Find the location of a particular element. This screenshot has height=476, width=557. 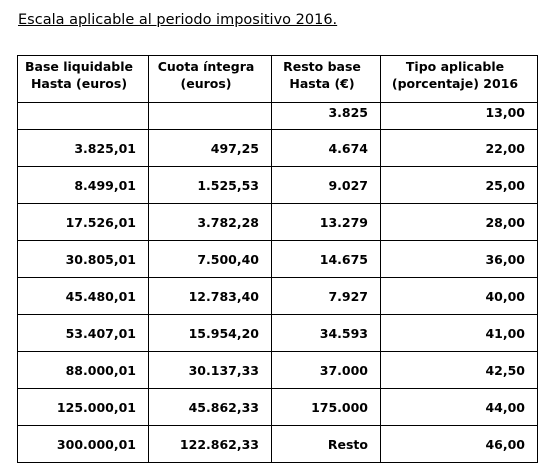

table-row: 300.000,01 122.862,33 Resto 46,00 is located at coordinates (277, 444).